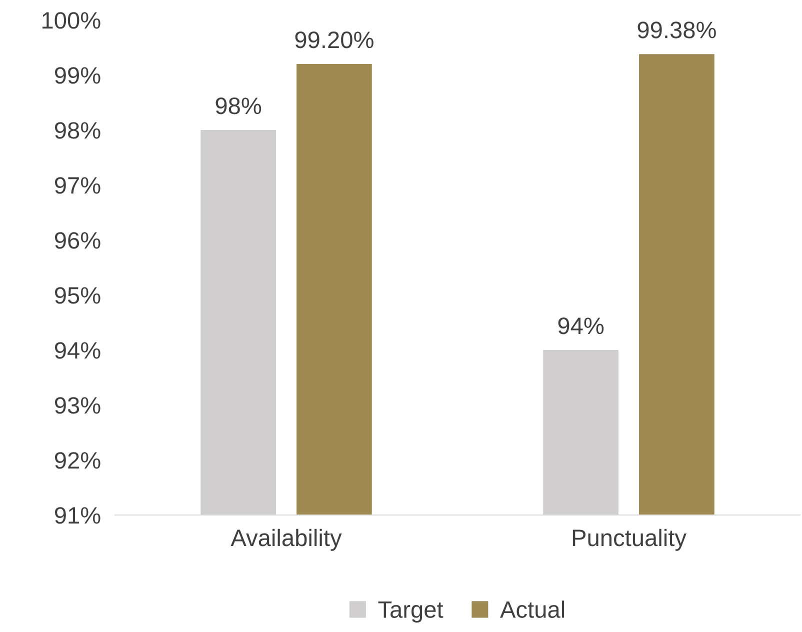 The height and width of the screenshot is (632, 802). Describe the element at coordinates (677, 30) in the screenshot. I see `data-label: 99.38%` at that location.